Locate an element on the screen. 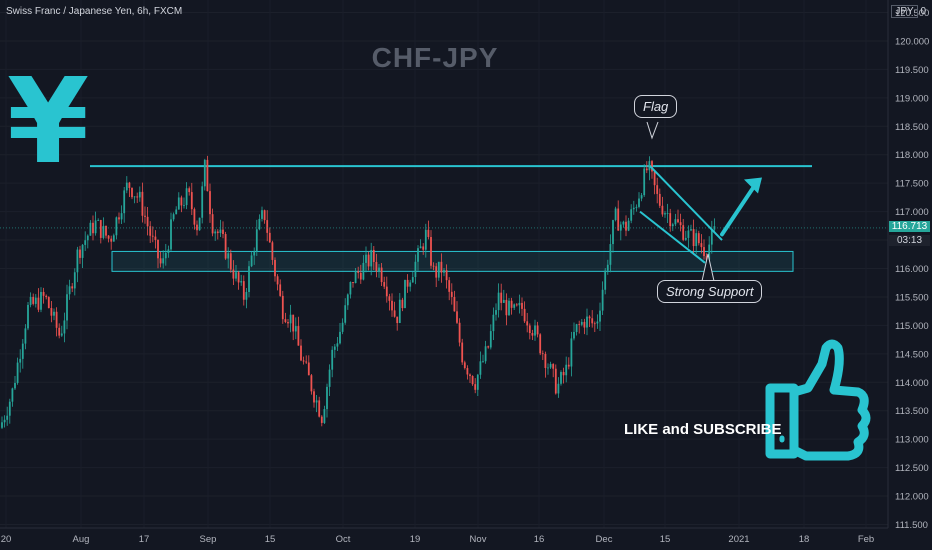 The height and width of the screenshot is (550, 932). y-tick-label: 120.000 is located at coordinates (912, 41).